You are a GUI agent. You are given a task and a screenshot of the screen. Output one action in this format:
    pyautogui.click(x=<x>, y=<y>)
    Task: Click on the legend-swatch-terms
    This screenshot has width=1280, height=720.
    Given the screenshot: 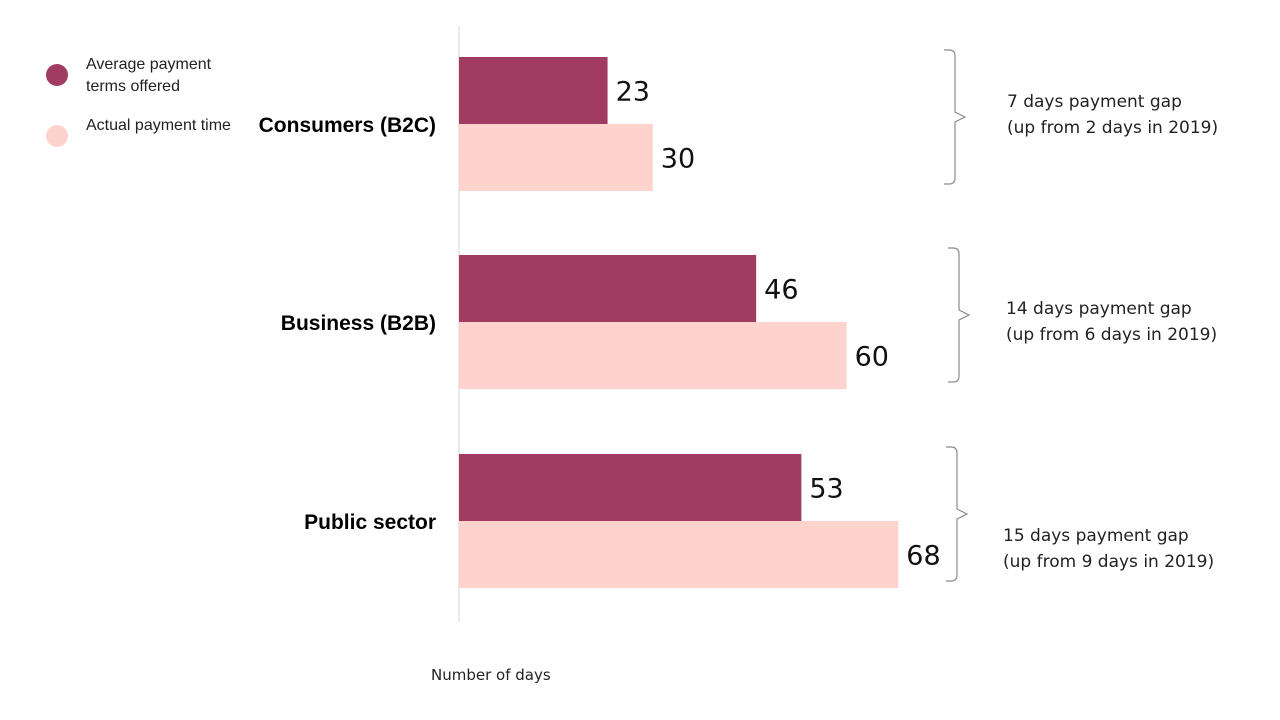 What is the action you would take?
    pyautogui.click(x=57, y=75)
    